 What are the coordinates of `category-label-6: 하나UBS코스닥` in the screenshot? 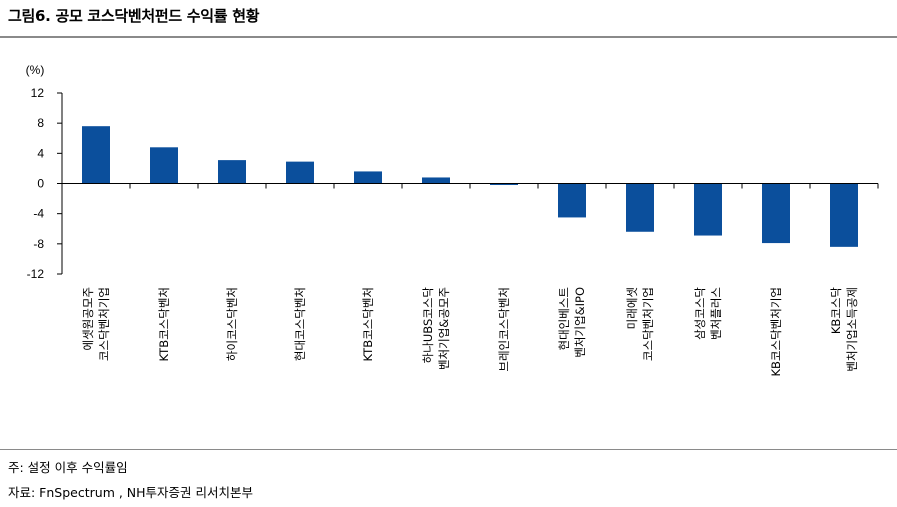 It's located at (428, 325).